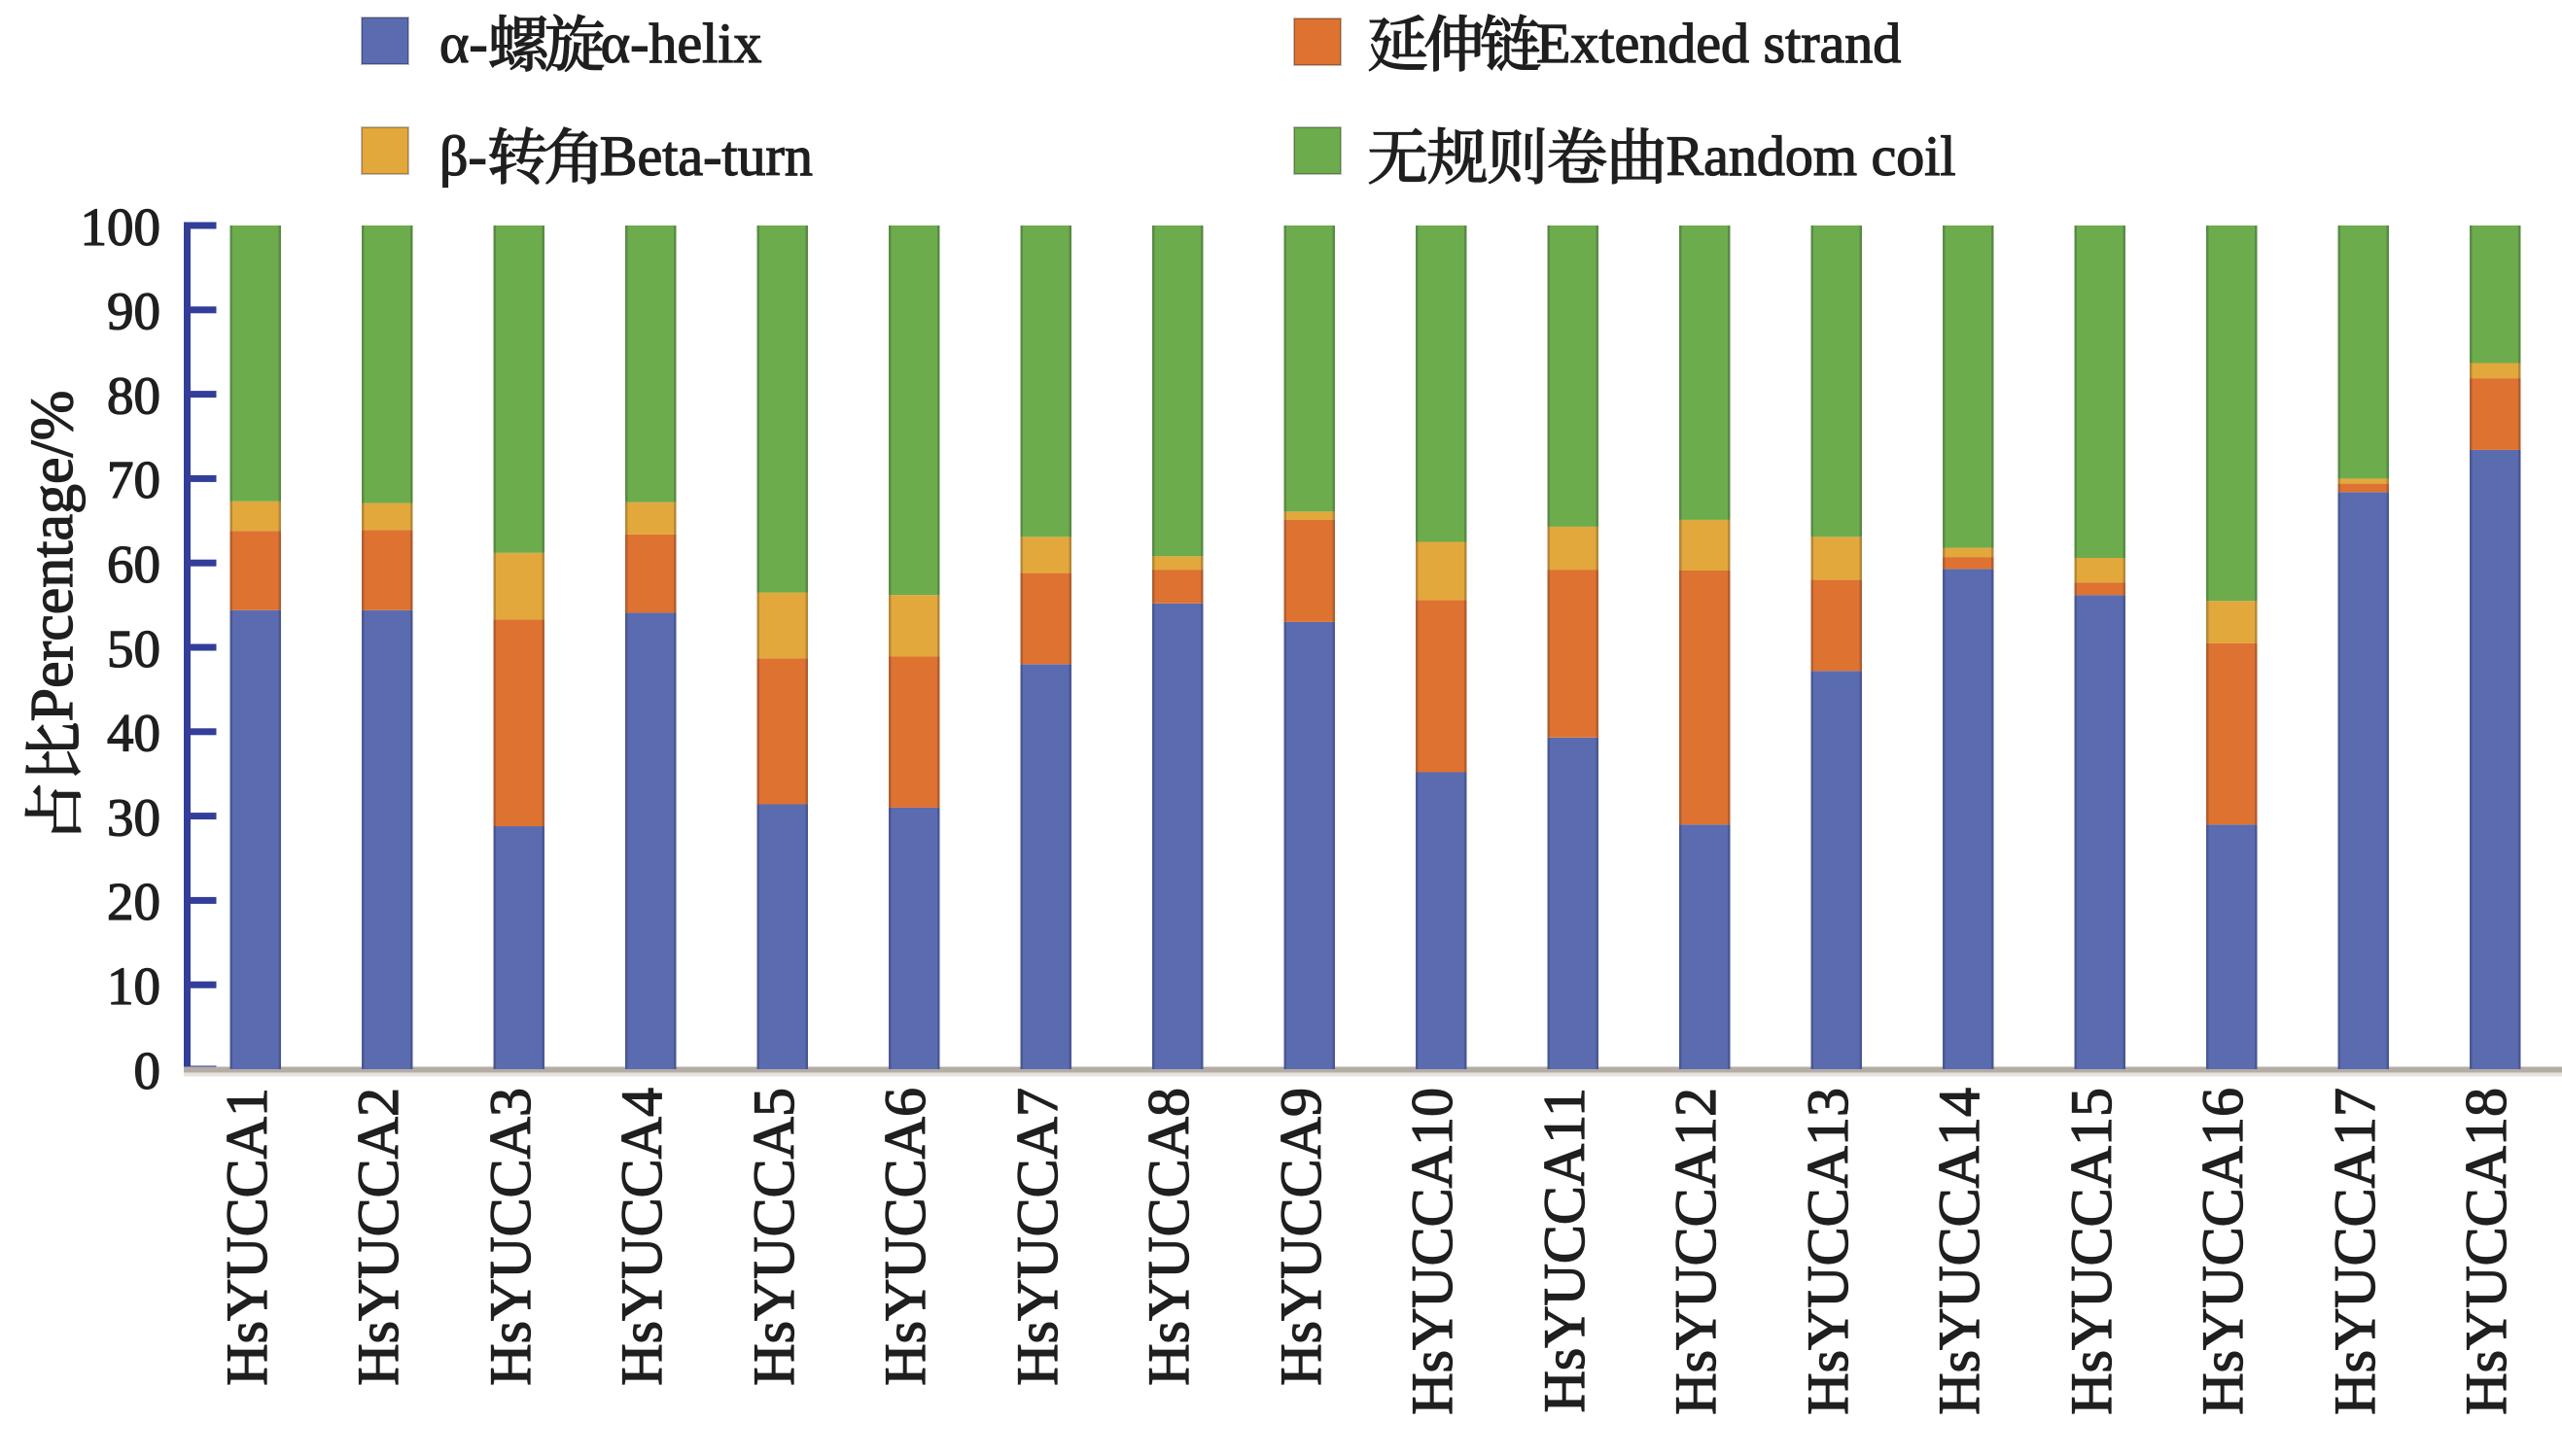 This screenshot has width=2562, height=1456. I want to click on svg-text: 100, so click(121, 227).